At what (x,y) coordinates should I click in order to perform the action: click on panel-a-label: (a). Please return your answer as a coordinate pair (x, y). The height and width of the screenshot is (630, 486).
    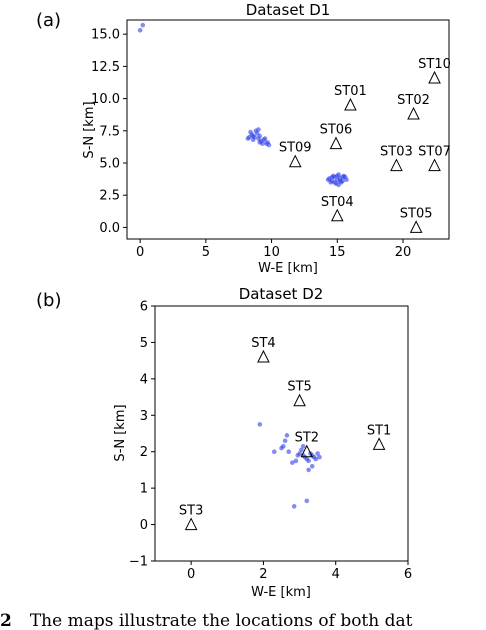
    Looking at the image, I should click on (48, 20).